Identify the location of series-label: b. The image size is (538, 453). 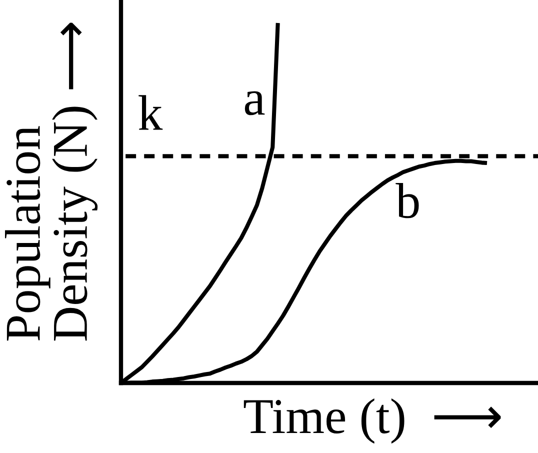
(407, 200).